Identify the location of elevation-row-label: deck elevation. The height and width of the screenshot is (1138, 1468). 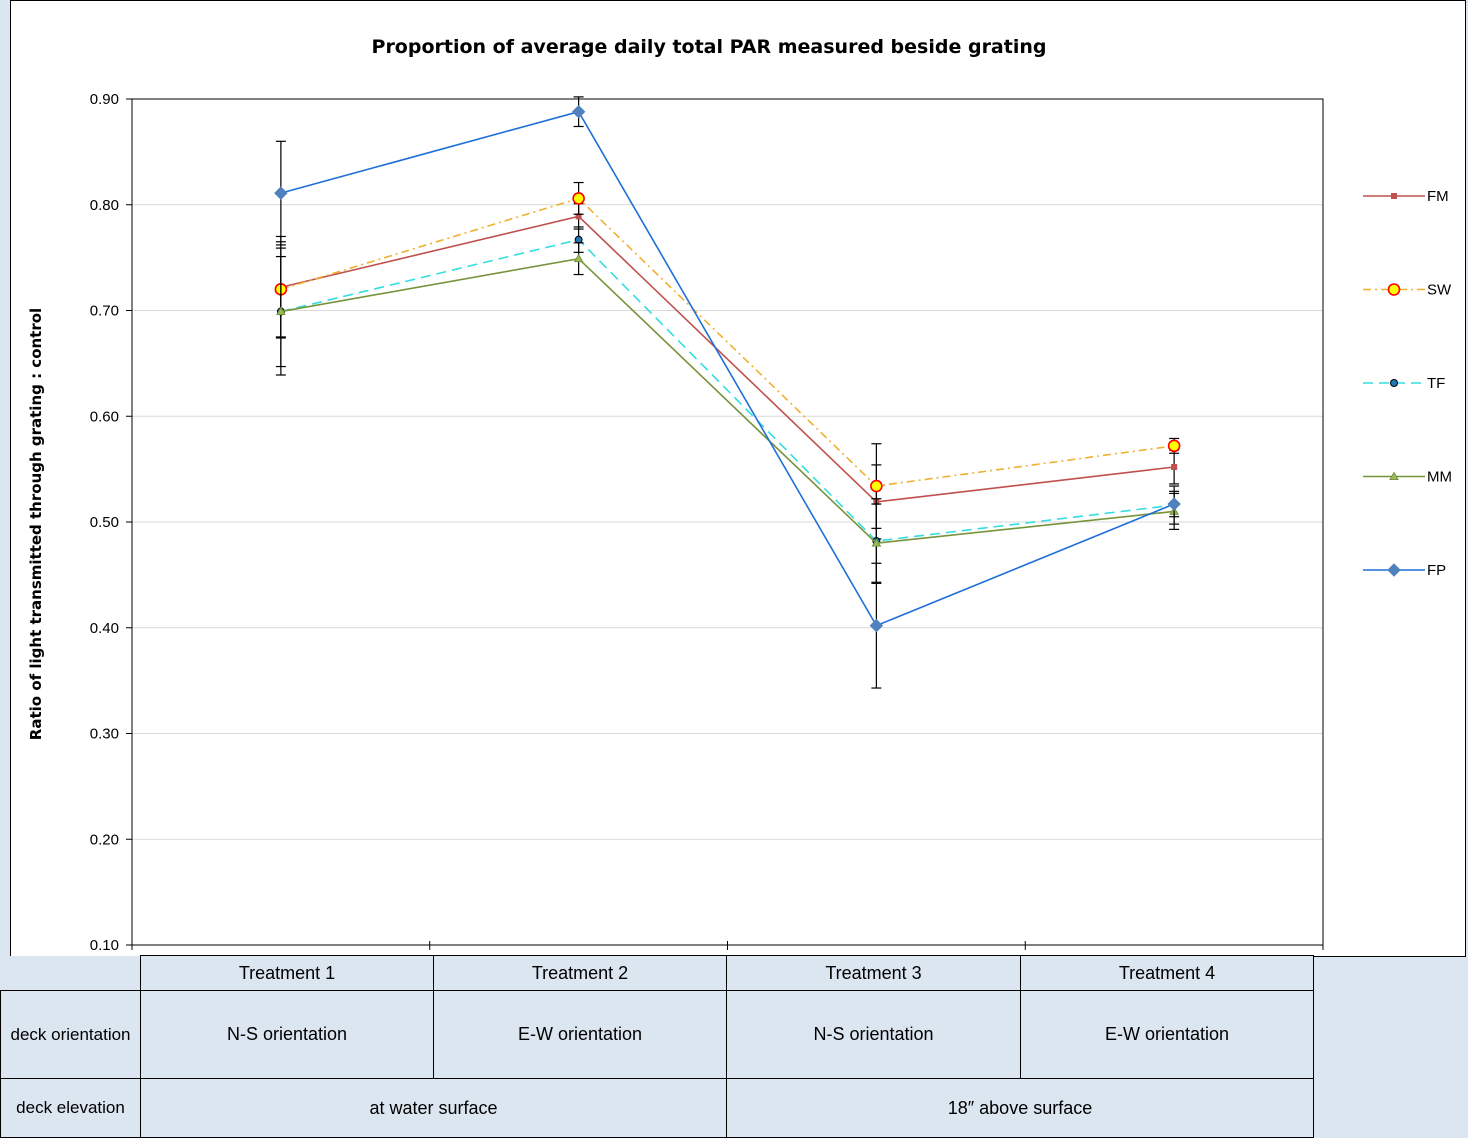
(70, 1108).